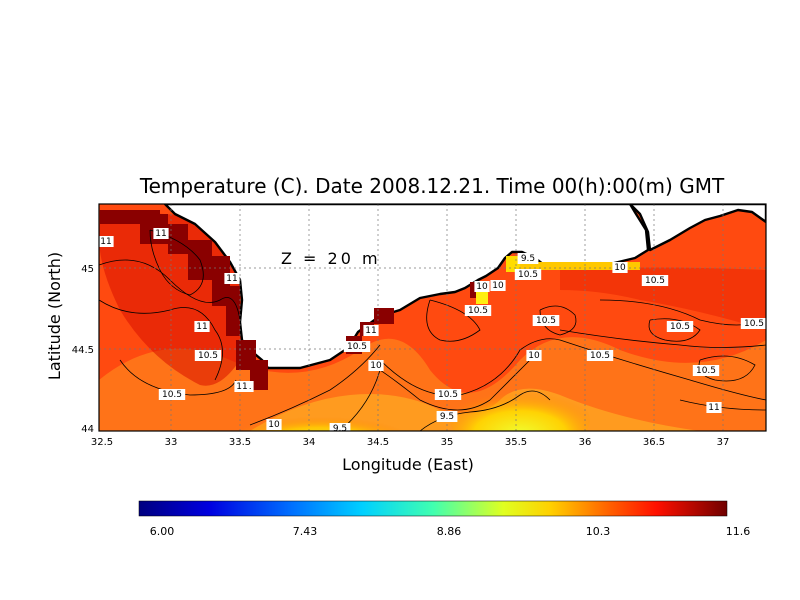 This screenshot has width=800, height=600. I want to click on colorbar-tick-label: 11.6, so click(738, 531).